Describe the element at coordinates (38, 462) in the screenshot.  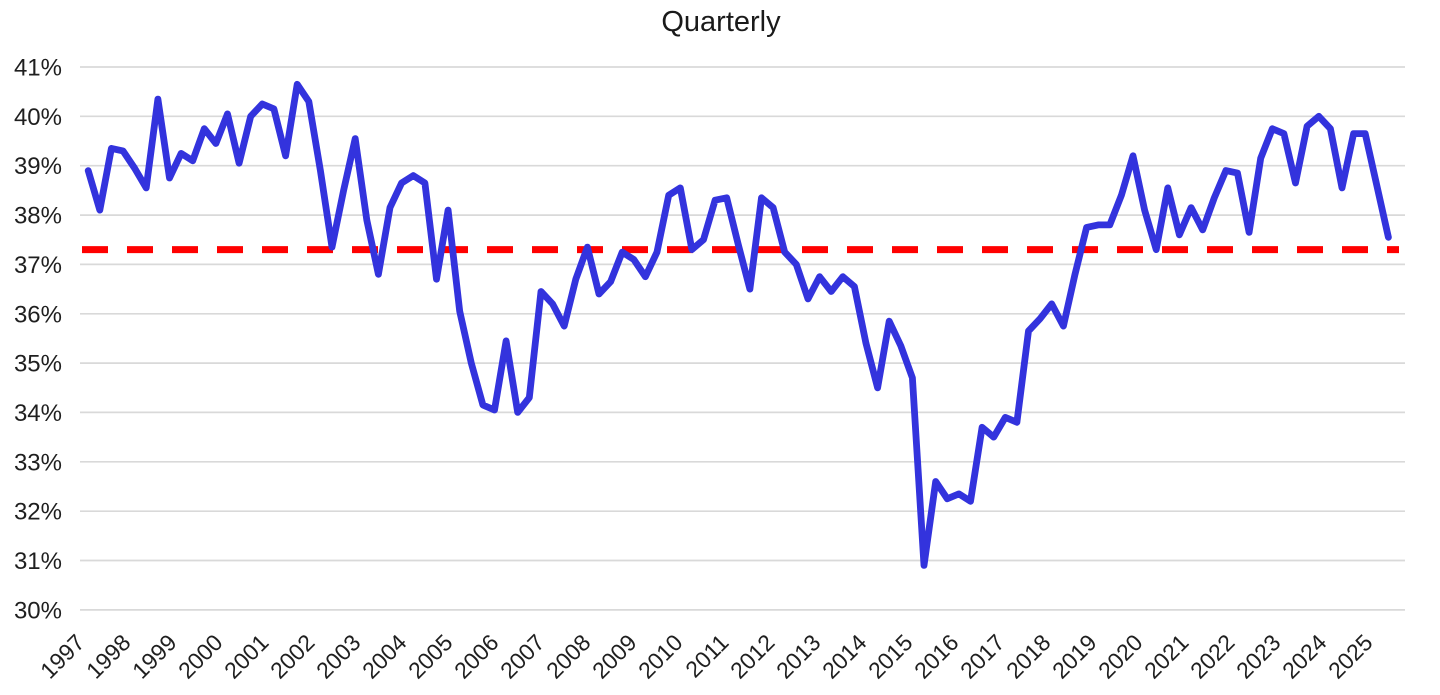
I see `y-axis-tick-label: 33%` at that location.